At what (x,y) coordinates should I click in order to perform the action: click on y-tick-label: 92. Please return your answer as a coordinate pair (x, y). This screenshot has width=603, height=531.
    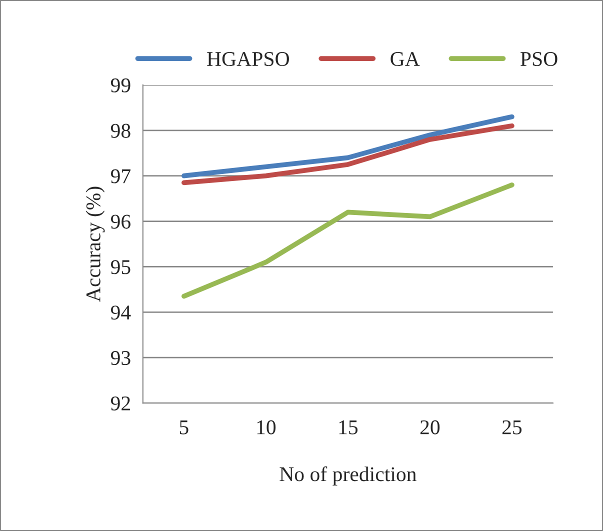
    Looking at the image, I should click on (120, 403).